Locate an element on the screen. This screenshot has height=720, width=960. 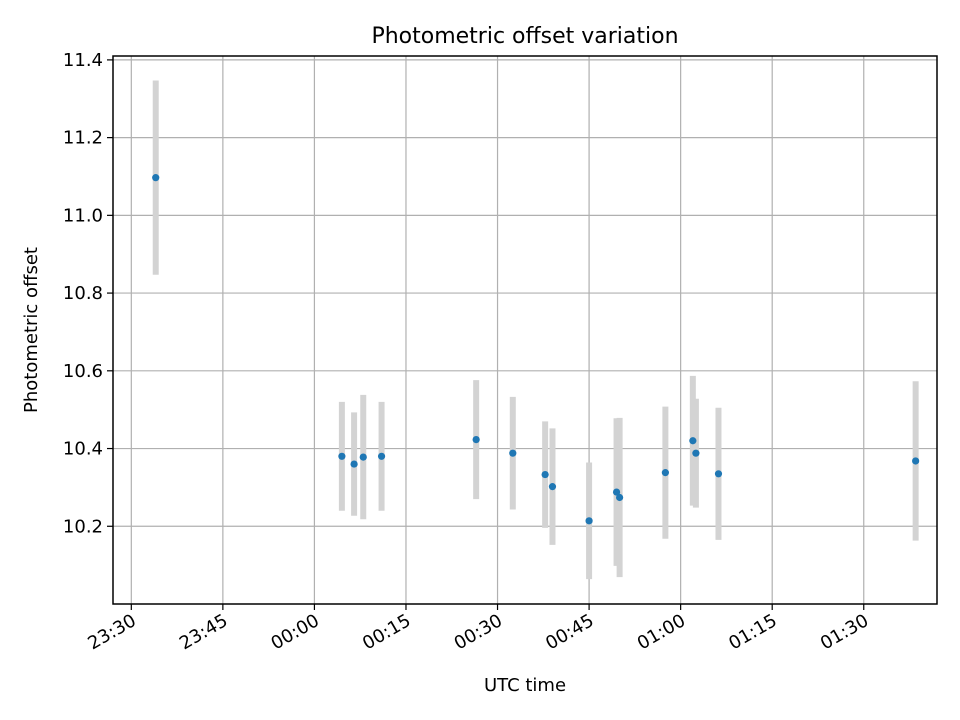
x-tick-label: 01:15 is located at coordinates (752, 632).